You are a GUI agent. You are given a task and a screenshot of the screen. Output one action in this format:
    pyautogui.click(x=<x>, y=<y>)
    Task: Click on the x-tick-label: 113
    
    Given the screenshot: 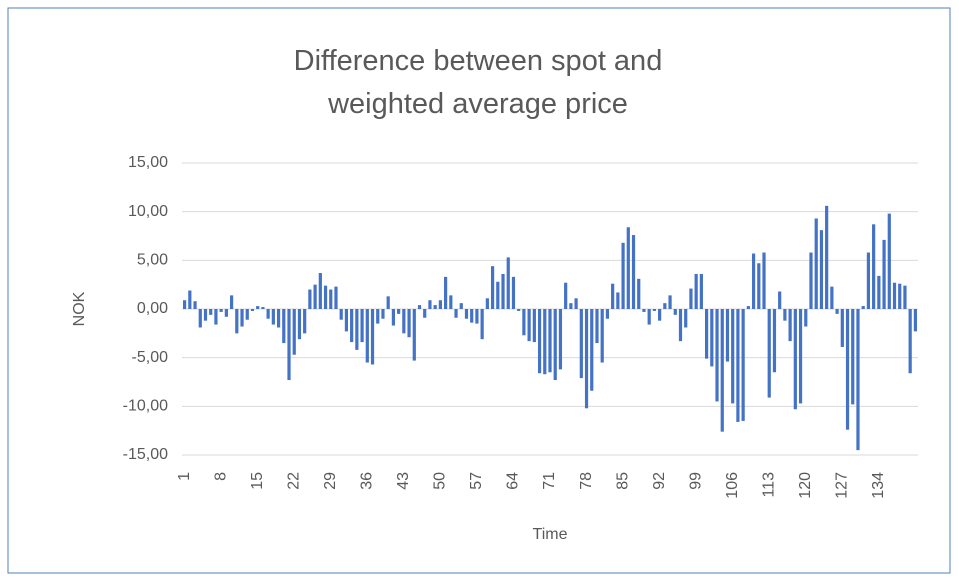 What is the action you would take?
    pyautogui.click(x=768, y=485)
    